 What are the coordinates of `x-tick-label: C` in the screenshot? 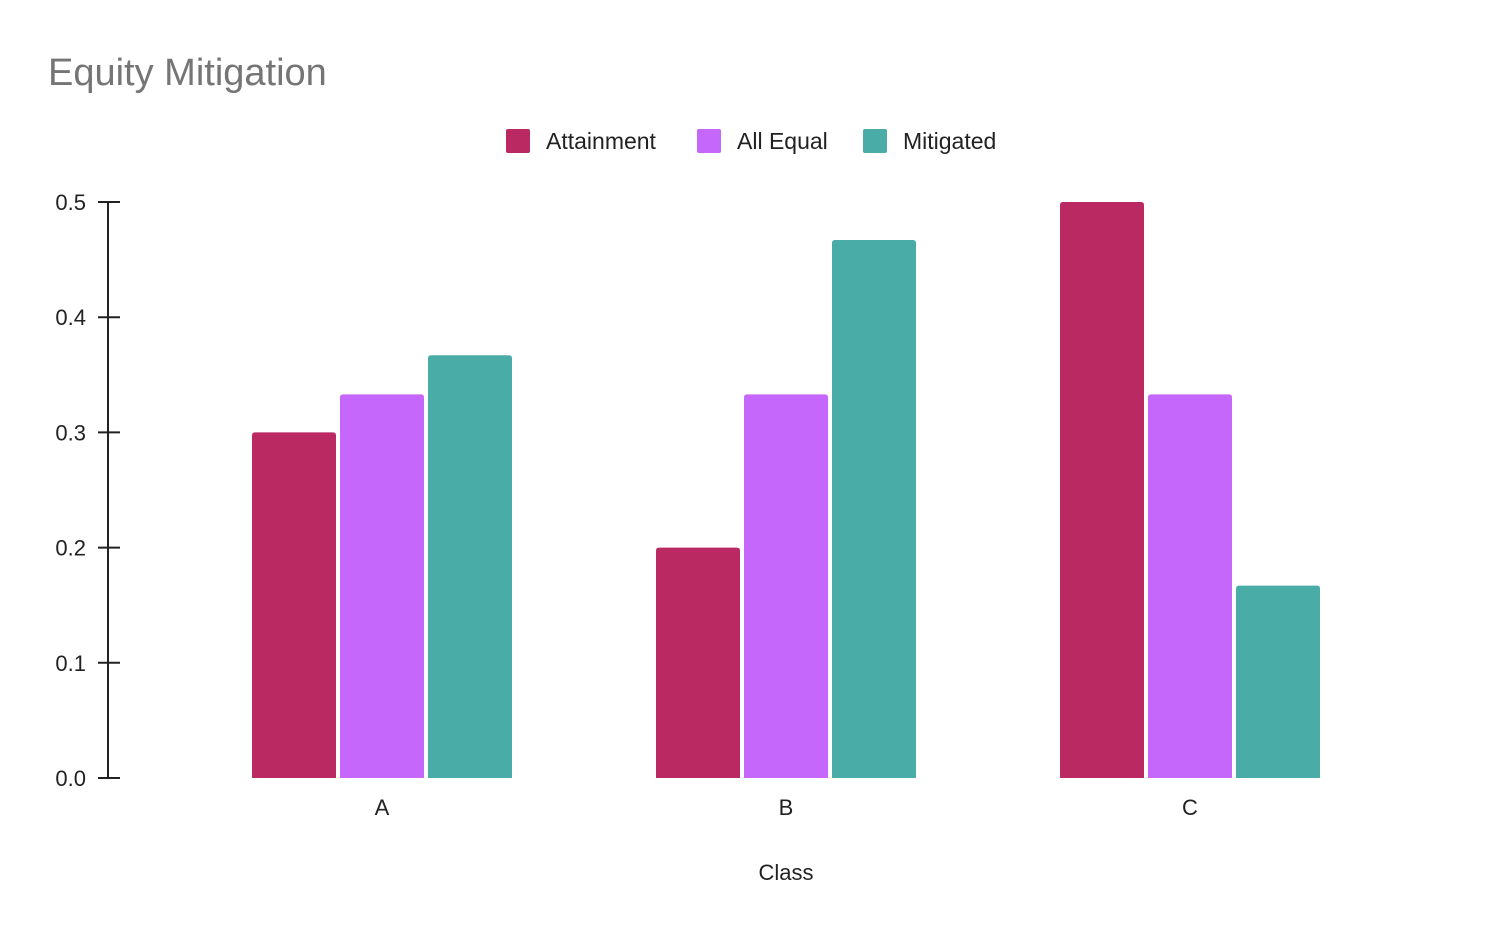 It's located at (1190, 807).